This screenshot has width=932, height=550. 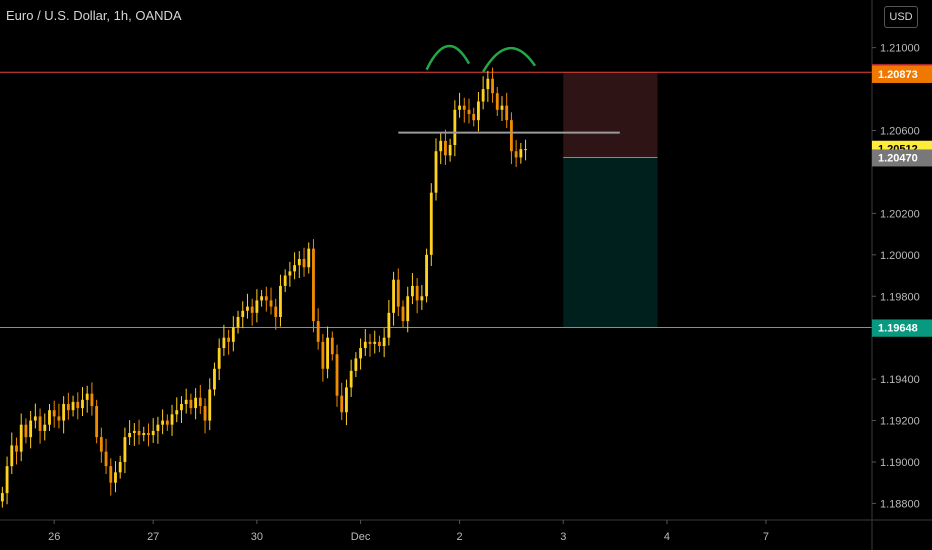 I want to click on drawings, so click(x=509, y=89).